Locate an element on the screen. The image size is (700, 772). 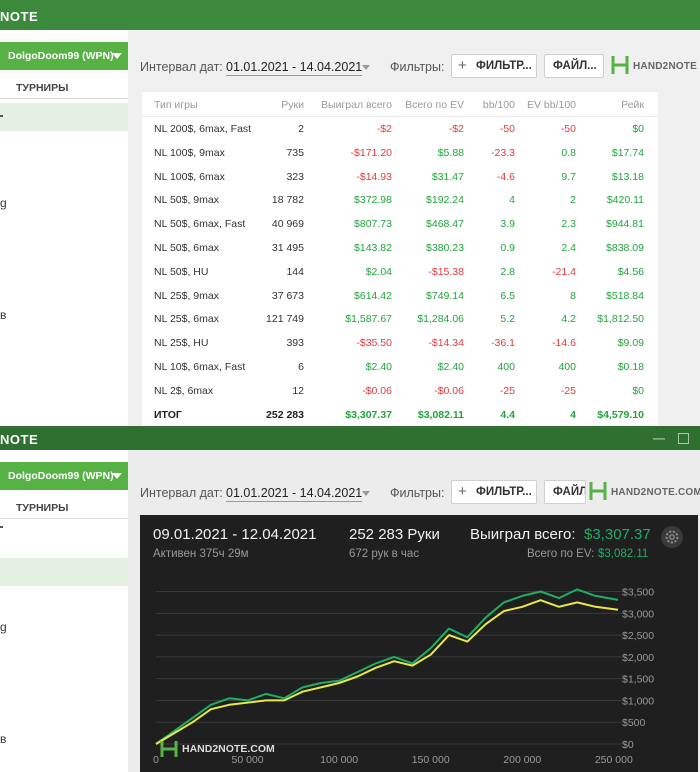
graph-ev-label: Всего по EV: is located at coordinates (561, 554).